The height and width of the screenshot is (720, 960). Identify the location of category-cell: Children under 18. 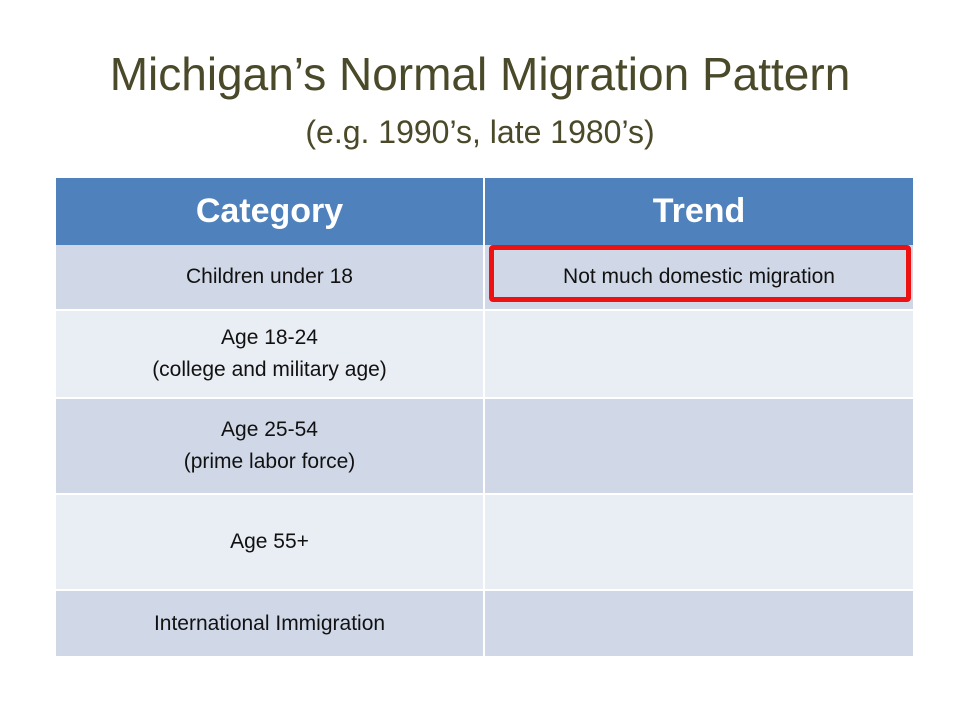
(270, 277).